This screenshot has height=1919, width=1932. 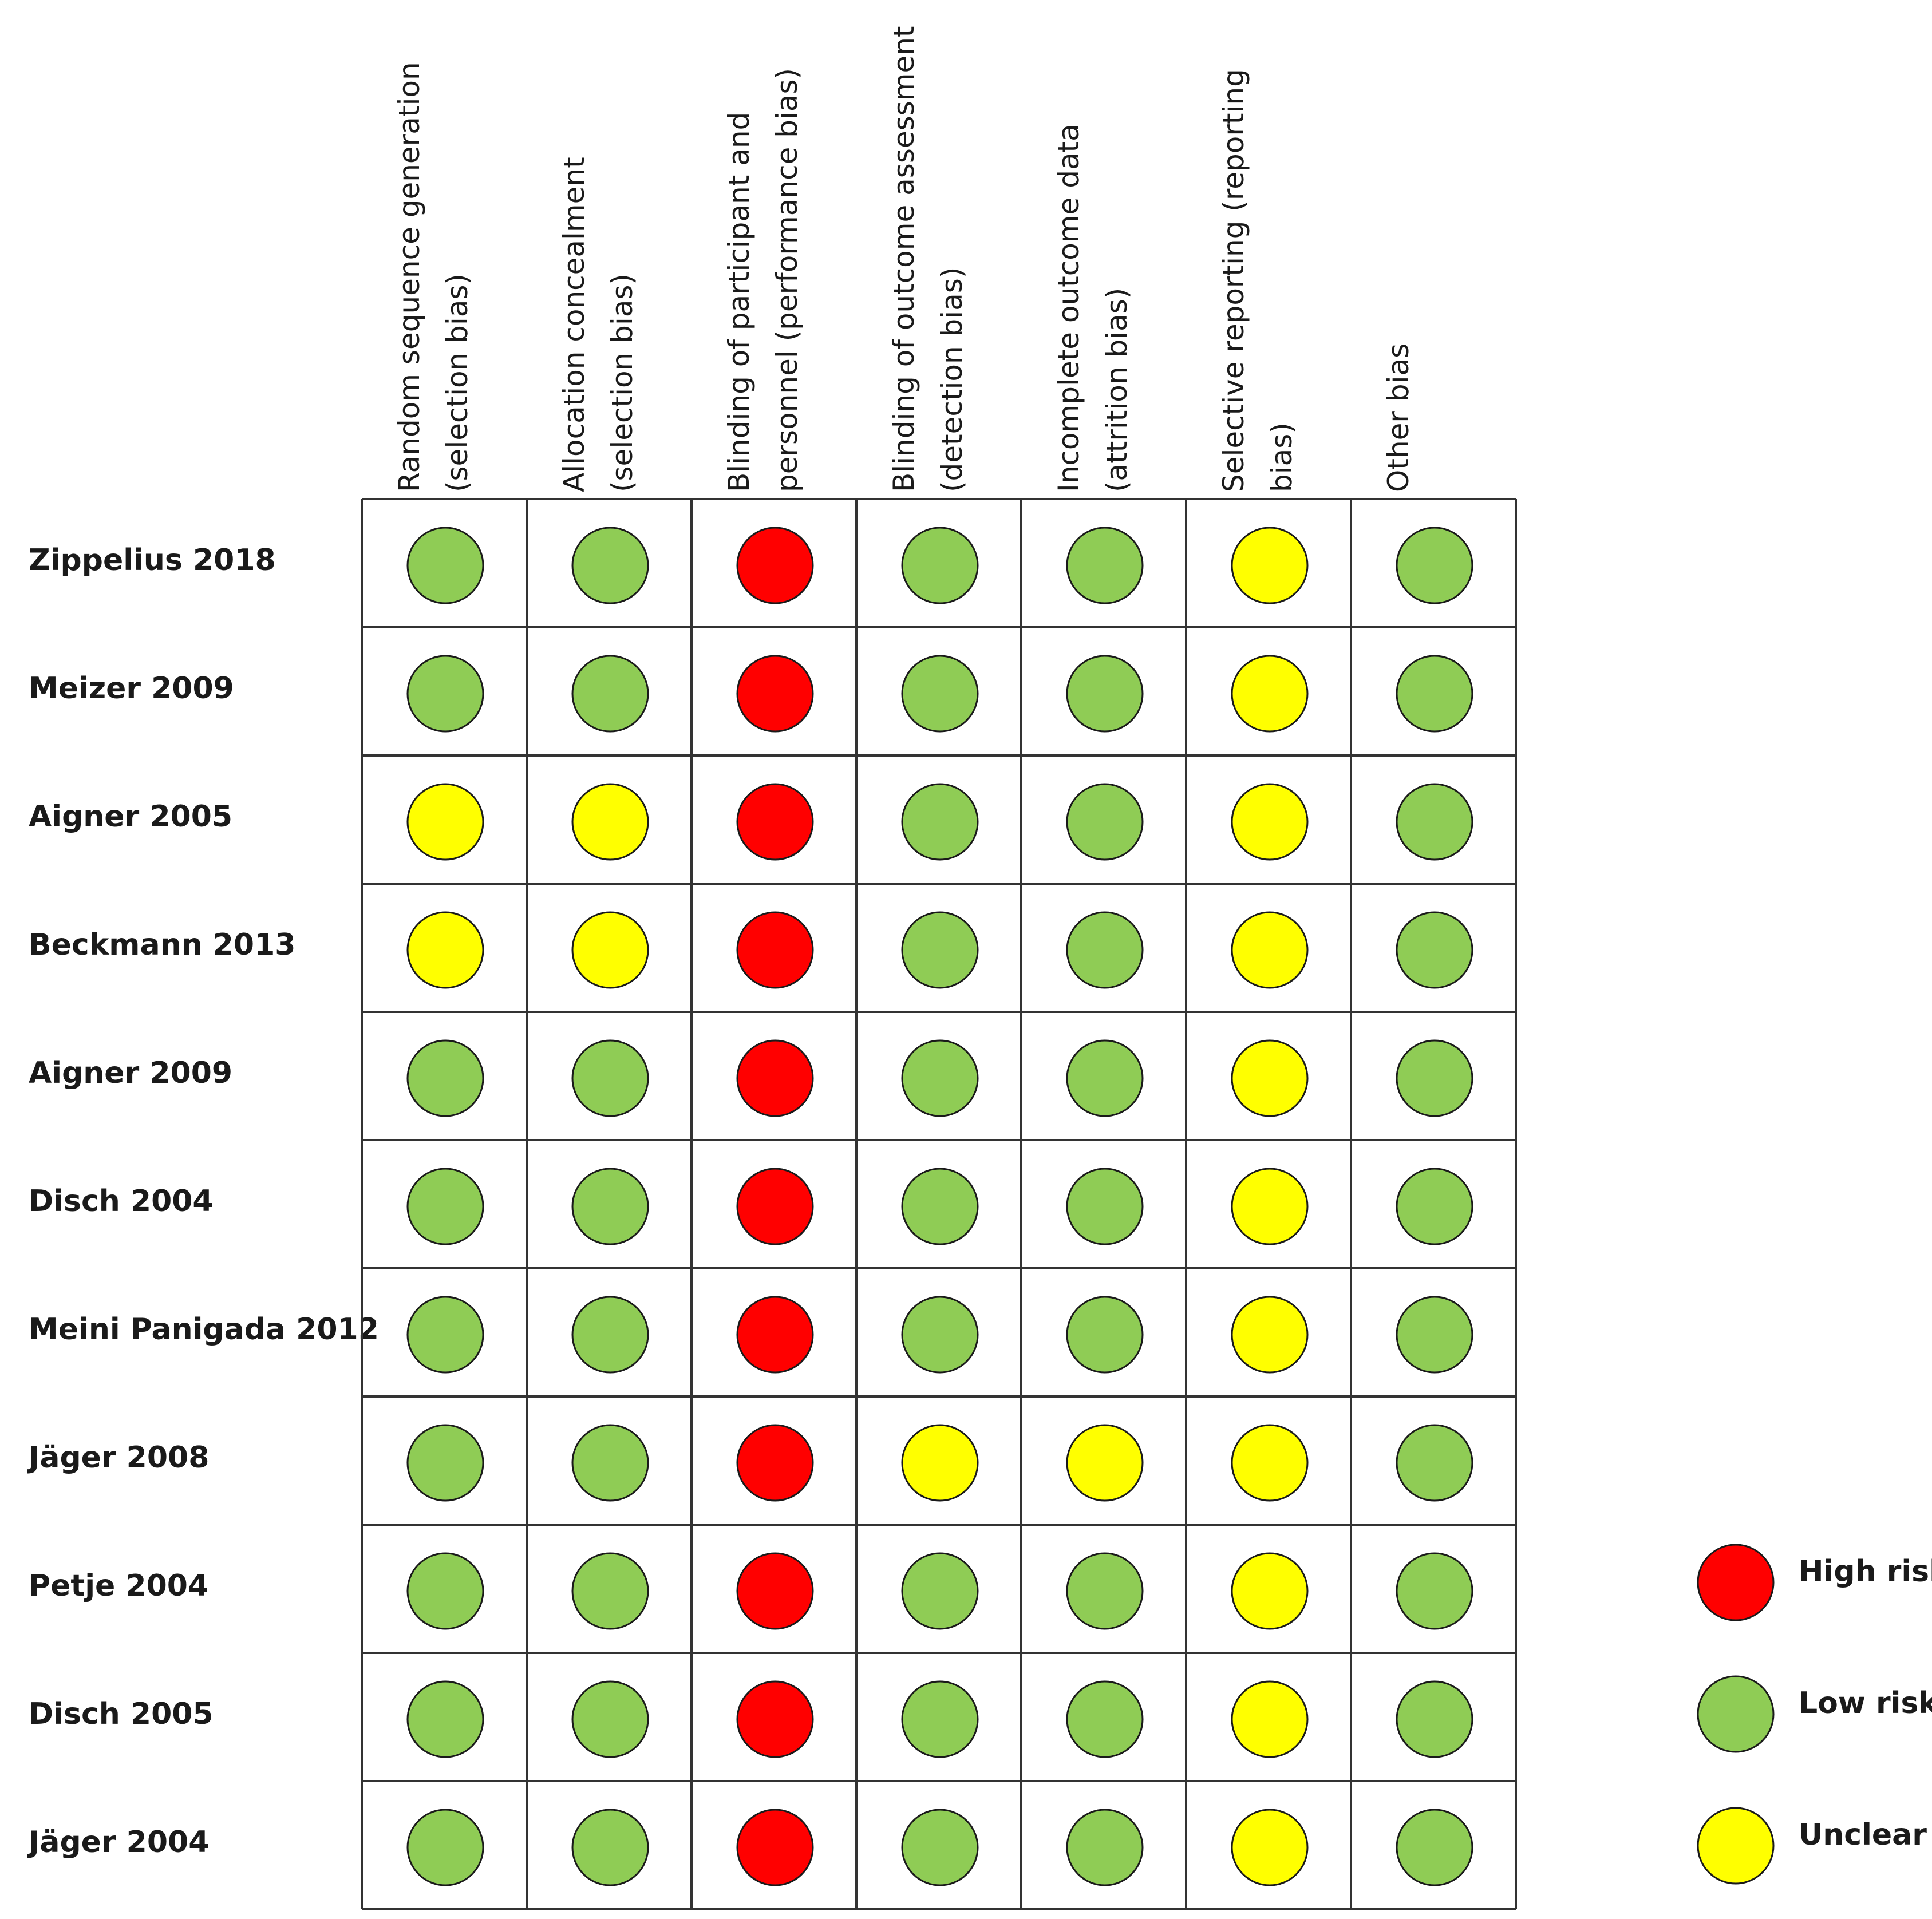 I want to click on row-label: Meizer 2009, so click(x=131, y=688).